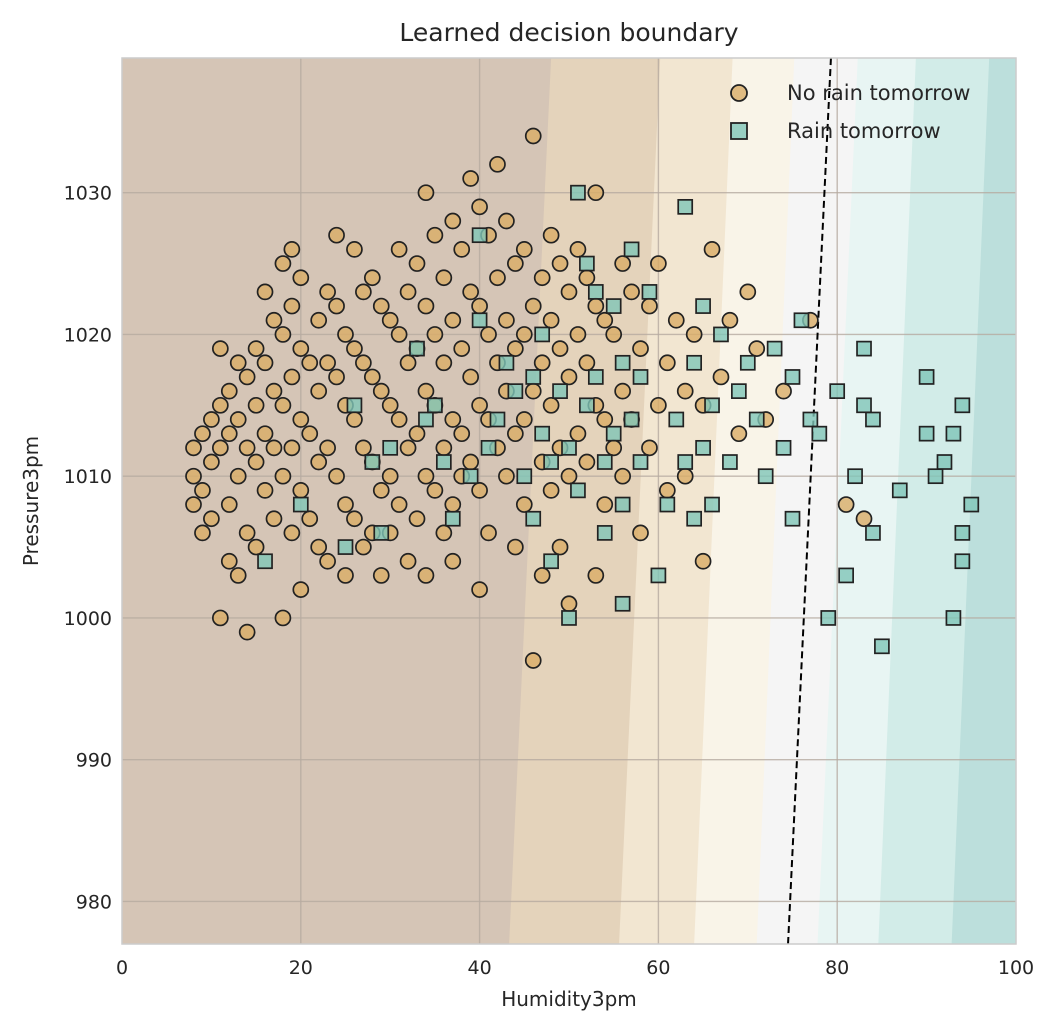  What do you see at coordinates (864, 131) in the screenshot?
I see `legend-label-rain: Rain tomorrow` at bounding box center [864, 131].